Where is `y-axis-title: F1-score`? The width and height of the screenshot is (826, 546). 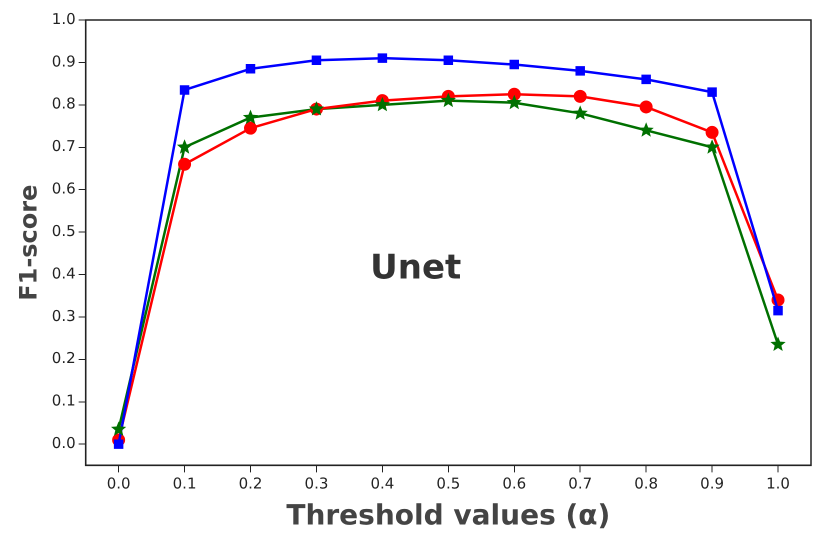
y-axis-title: F1-score is located at coordinates (28, 242).